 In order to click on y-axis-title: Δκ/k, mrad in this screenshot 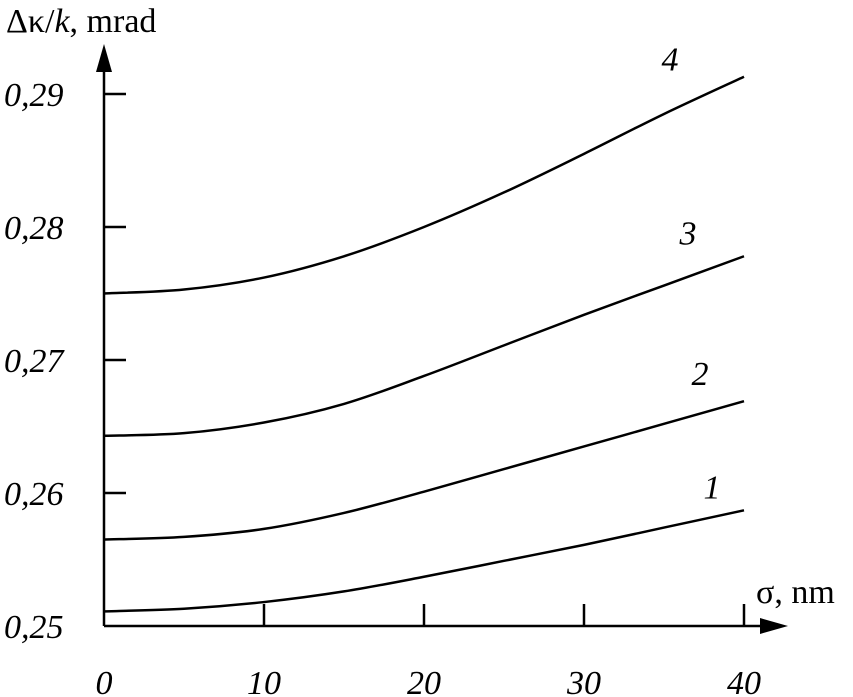, I will do `click(81, 21)`.